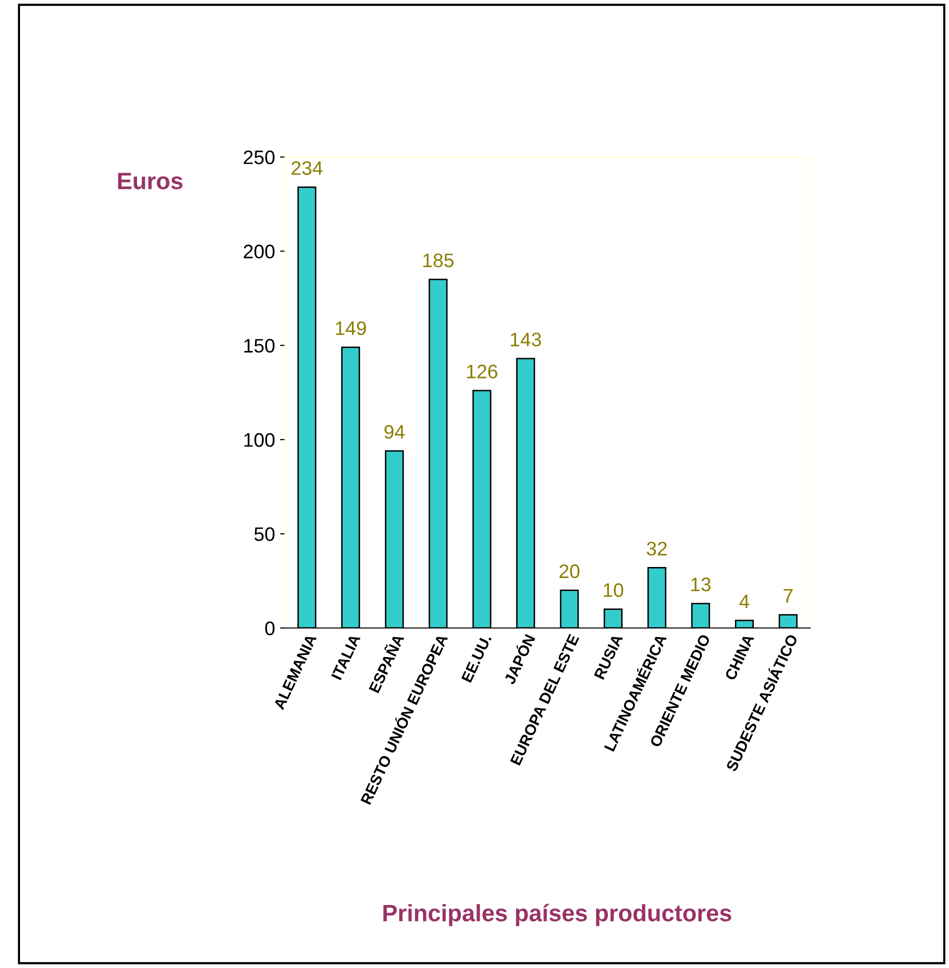 The image size is (949, 968). What do you see at coordinates (264, 534) in the screenshot?
I see `y-tick-label: 50` at bounding box center [264, 534].